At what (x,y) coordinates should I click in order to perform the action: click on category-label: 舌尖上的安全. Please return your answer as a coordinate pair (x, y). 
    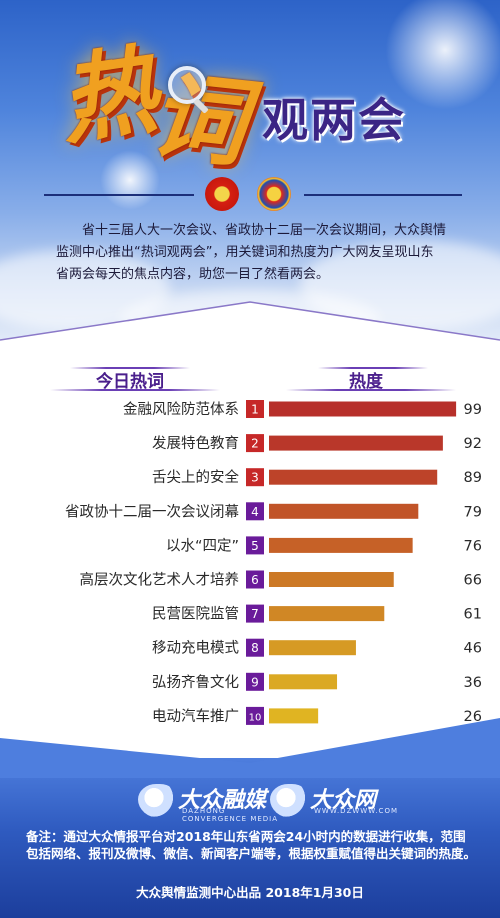
    Looking at the image, I should click on (195, 477).